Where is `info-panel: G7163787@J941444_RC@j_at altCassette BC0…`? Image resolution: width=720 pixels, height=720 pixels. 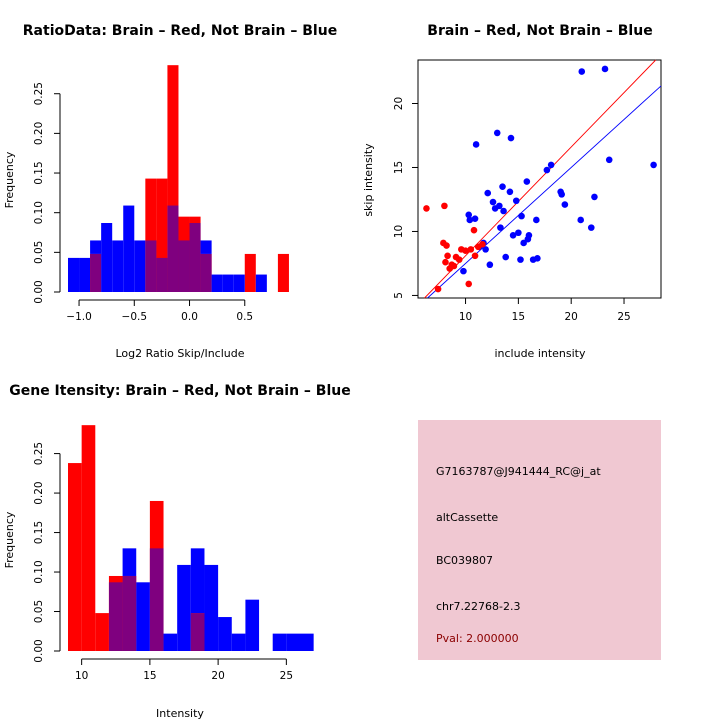 info-panel: G7163787@J941444_RC@j_at altCassette BC0… is located at coordinates (539, 540).